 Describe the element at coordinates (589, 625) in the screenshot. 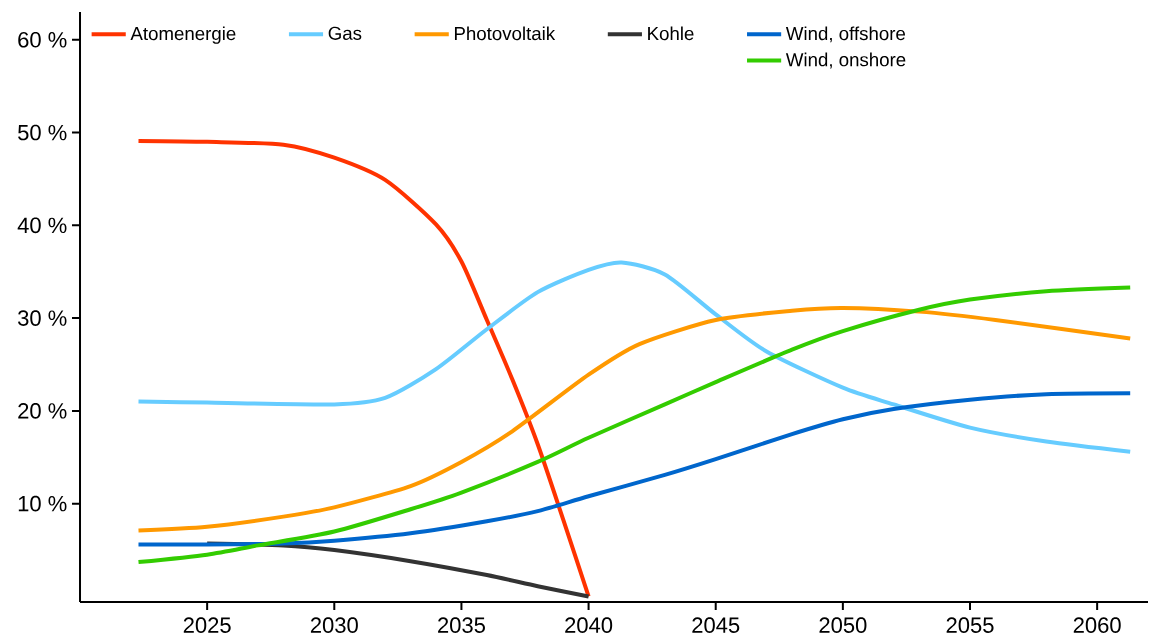

I see `x-tick-label: 2040` at that location.